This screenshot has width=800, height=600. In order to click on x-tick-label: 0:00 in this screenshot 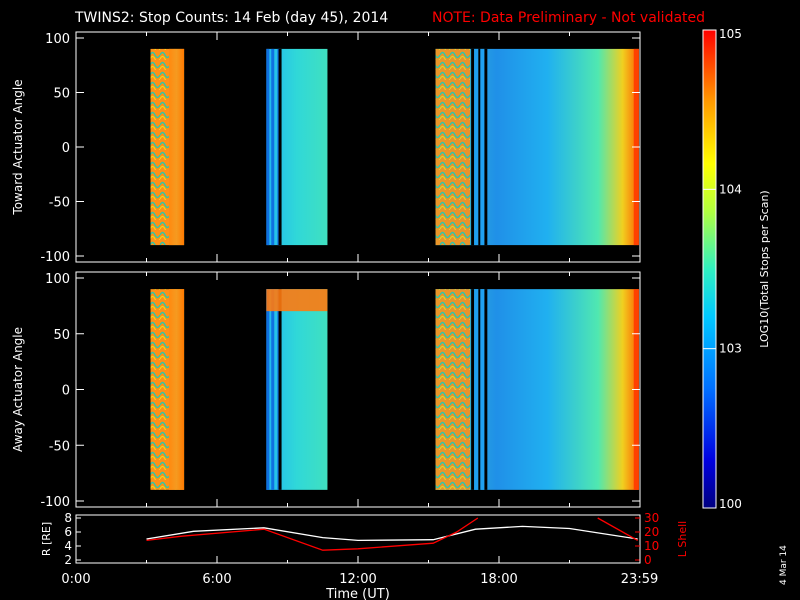, I will do `click(75, 579)`.